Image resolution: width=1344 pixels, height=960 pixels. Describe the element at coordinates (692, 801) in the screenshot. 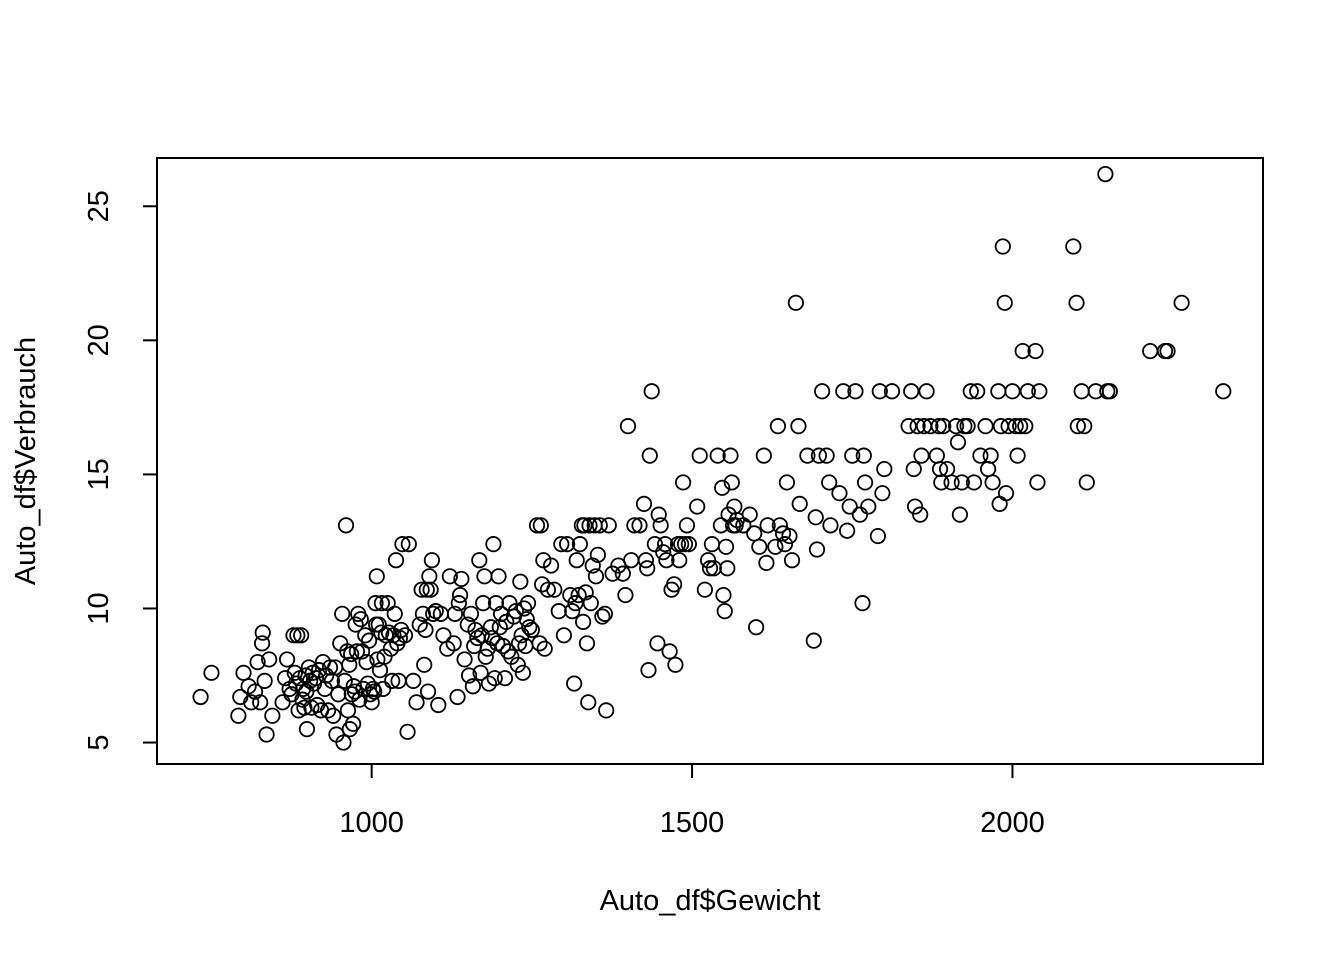

I see `x-axis: 1000 1500 2000` at that location.